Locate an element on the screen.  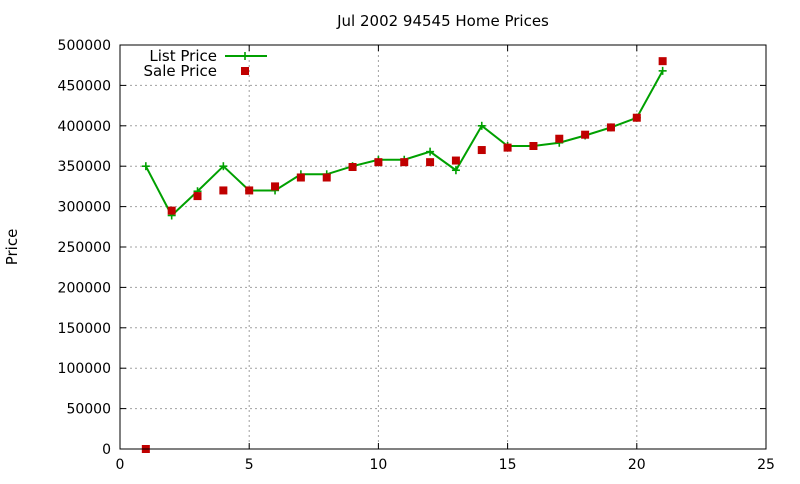
chart-title: Jul 2002 94545 Home Prices is located at coordinates (442, 21).